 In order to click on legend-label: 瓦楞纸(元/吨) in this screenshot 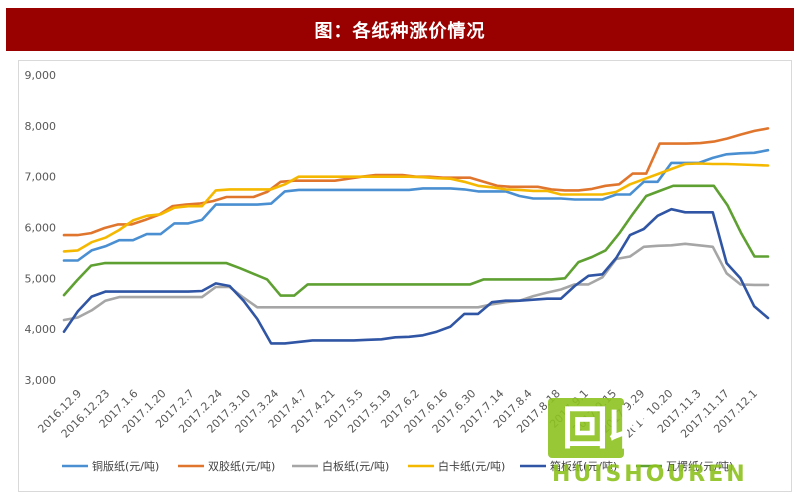, I will do `click(699, 466)`.